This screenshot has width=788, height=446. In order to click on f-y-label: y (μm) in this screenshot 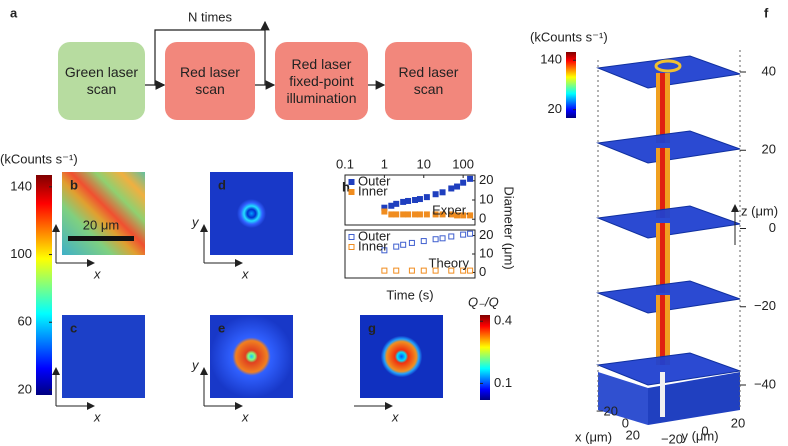, I will do `click(699, 435)`.